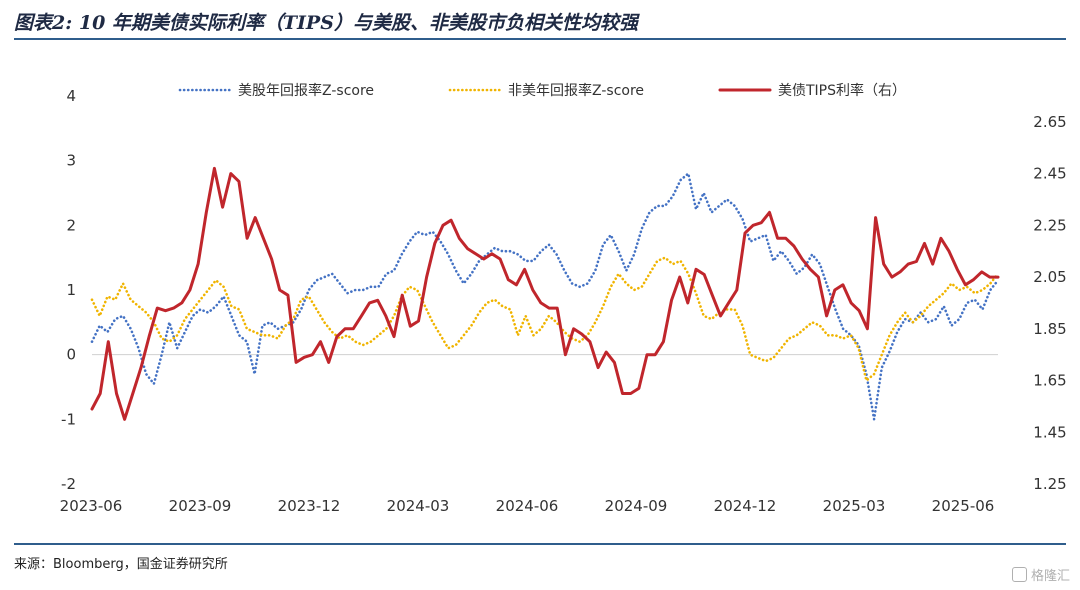 Image resolution: width=1080 pixels, height=590 pixels. What do you see at coordinates (1049, 484) in the screenshot?
I see `right-y-tick-label: 1.25` at bounding box center [1049, 484].